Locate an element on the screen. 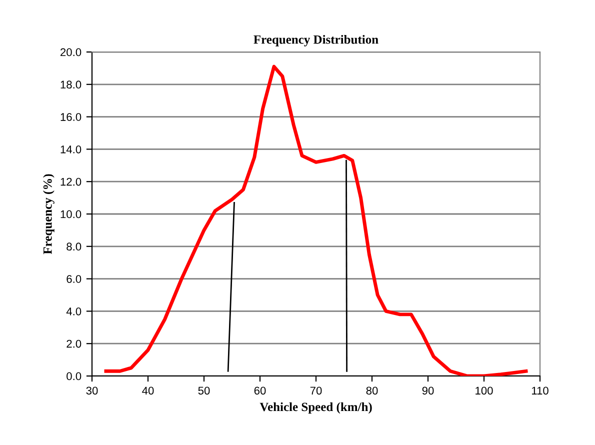 The height and width of the screenshot is (445, 595). x-tick-label: 60 is located at coordinates (260, 390).